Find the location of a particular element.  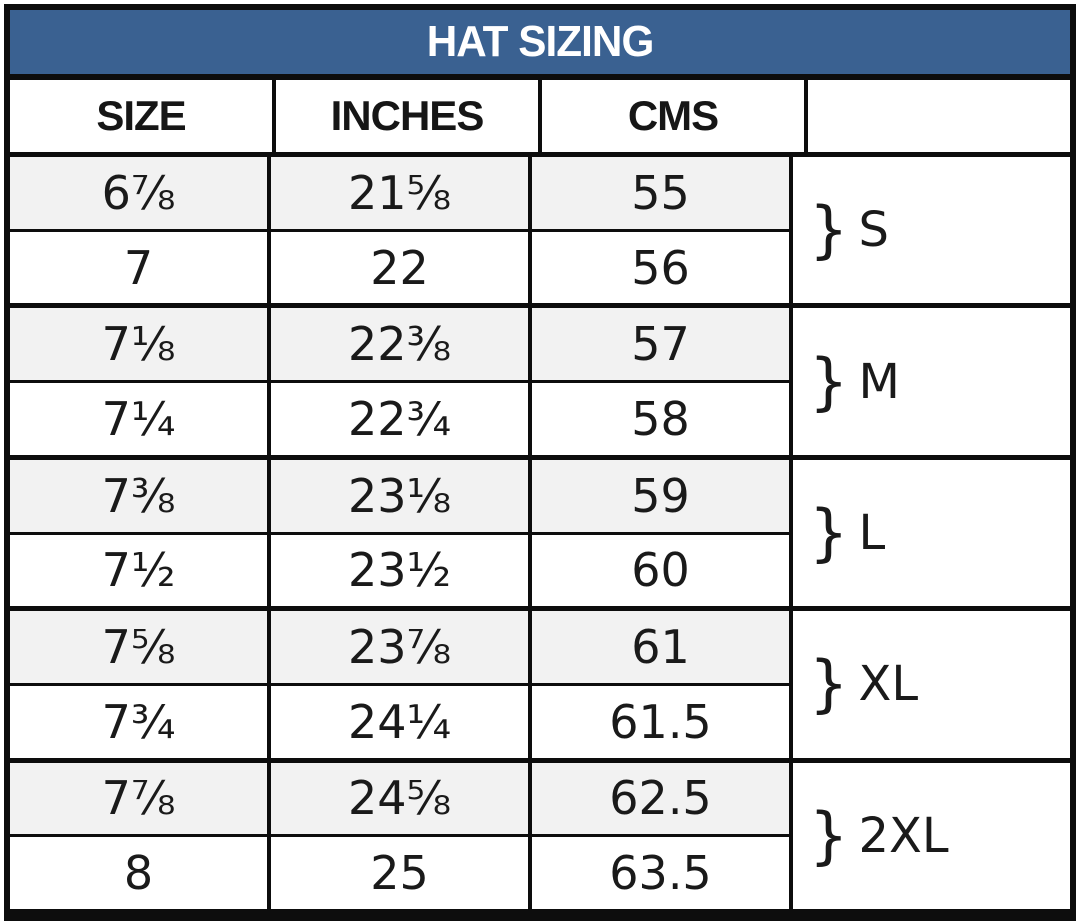

cms-cell: 61 is located at coordinates (662, 647).